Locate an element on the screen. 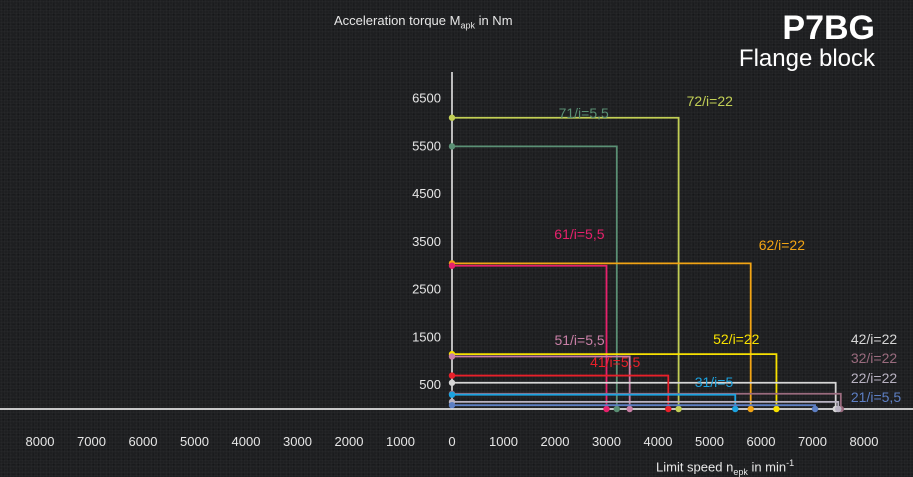  x-tick-label-mirrored: 8000 is located at coordinates (40, 441).